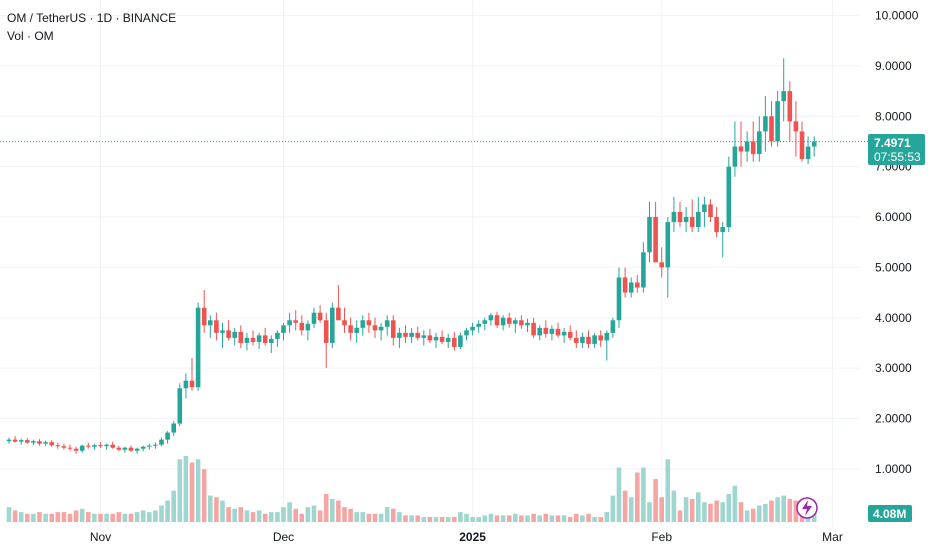  Describe the element at coordinates (893, 469) in the screenshot. I see `y-tick-label: 1.0000` at that location.